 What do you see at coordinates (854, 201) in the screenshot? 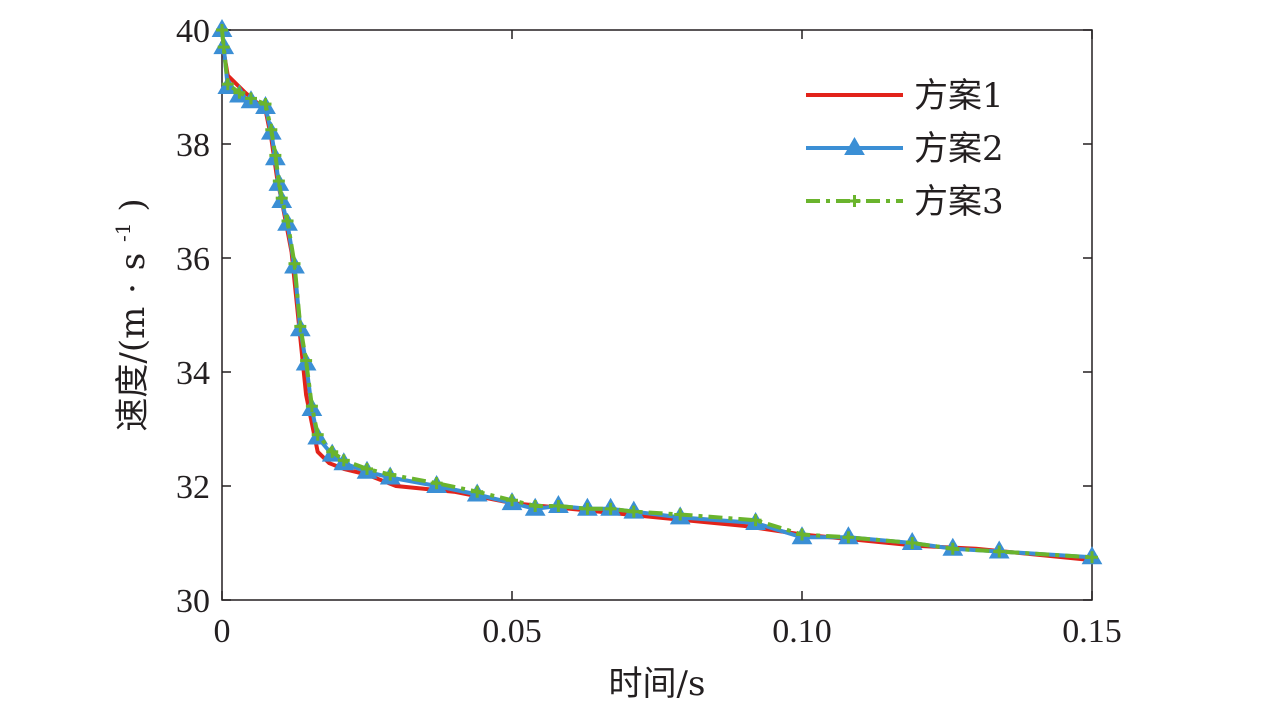
I see `plus-marker-legend` at bounding box center [854, 201].